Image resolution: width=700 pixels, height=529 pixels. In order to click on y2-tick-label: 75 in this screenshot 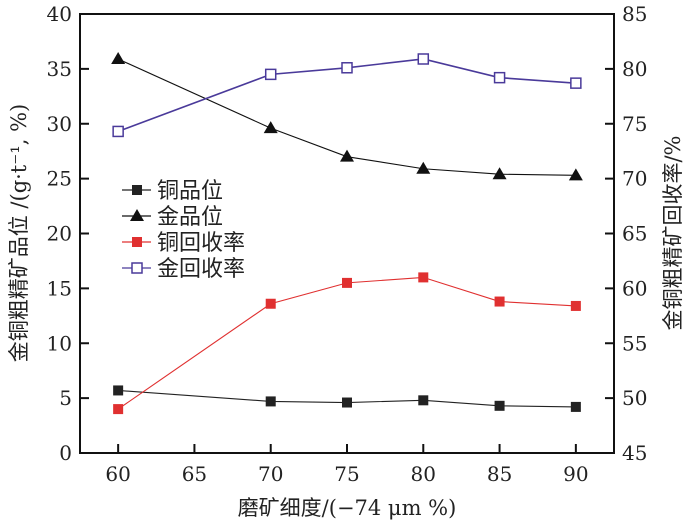, I will do `click(634, 124)`.